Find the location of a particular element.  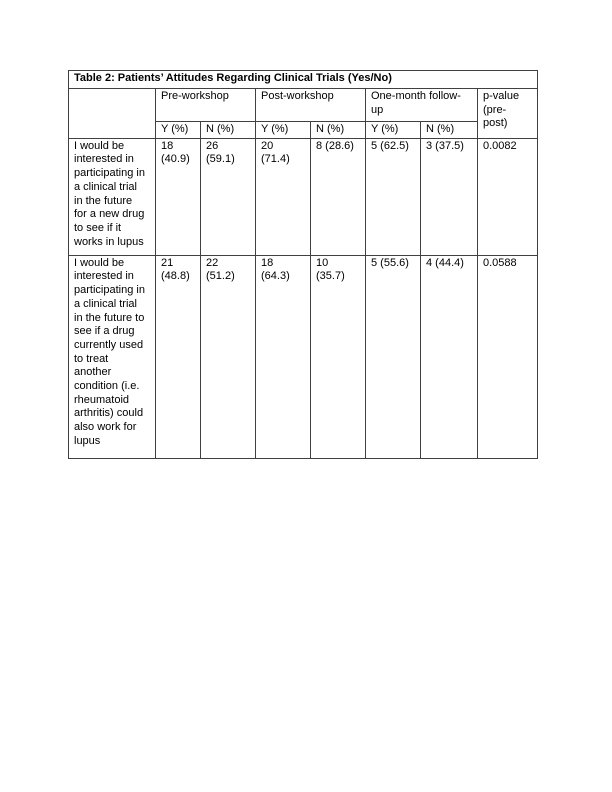

stub-header-cell is located at coordinates (112, 113).